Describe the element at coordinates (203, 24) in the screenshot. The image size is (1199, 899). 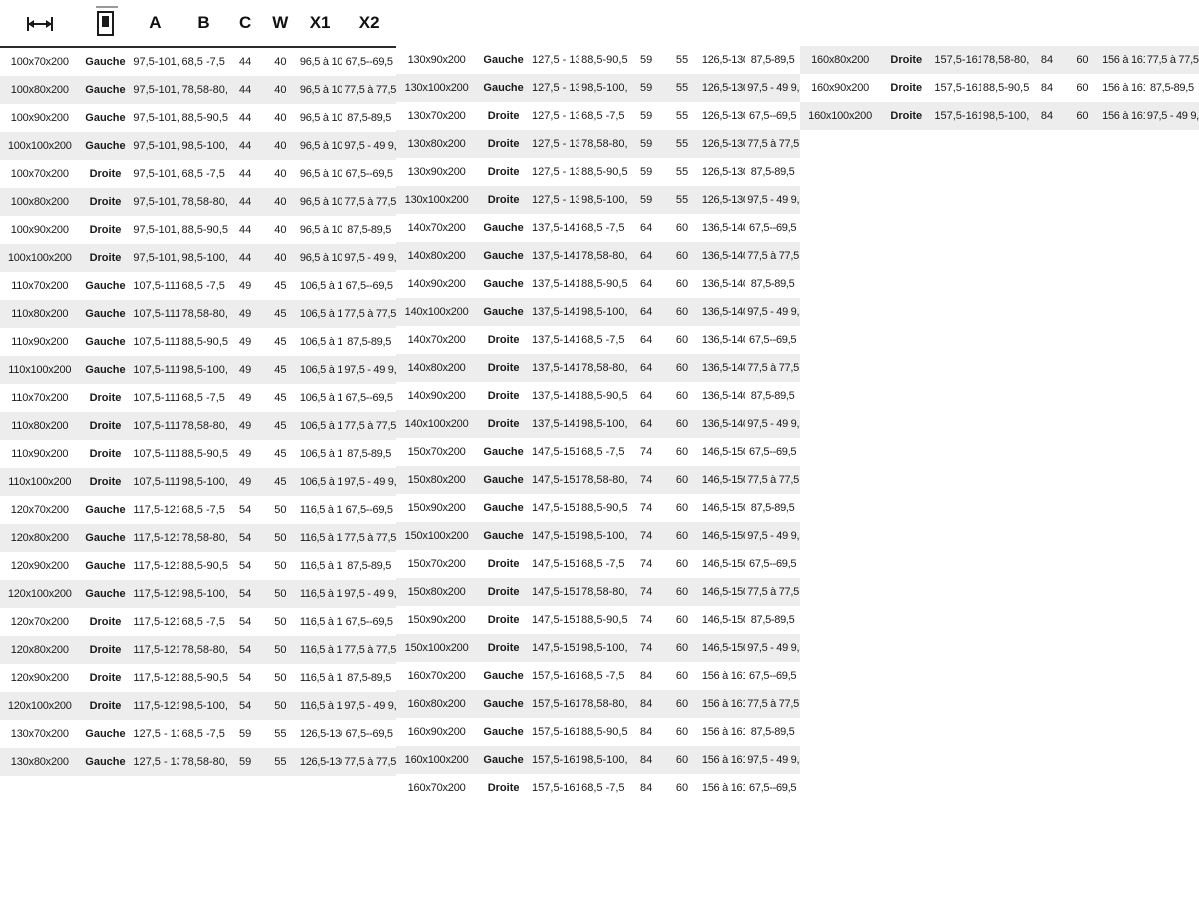
I see `column-header-b: B` at that location.